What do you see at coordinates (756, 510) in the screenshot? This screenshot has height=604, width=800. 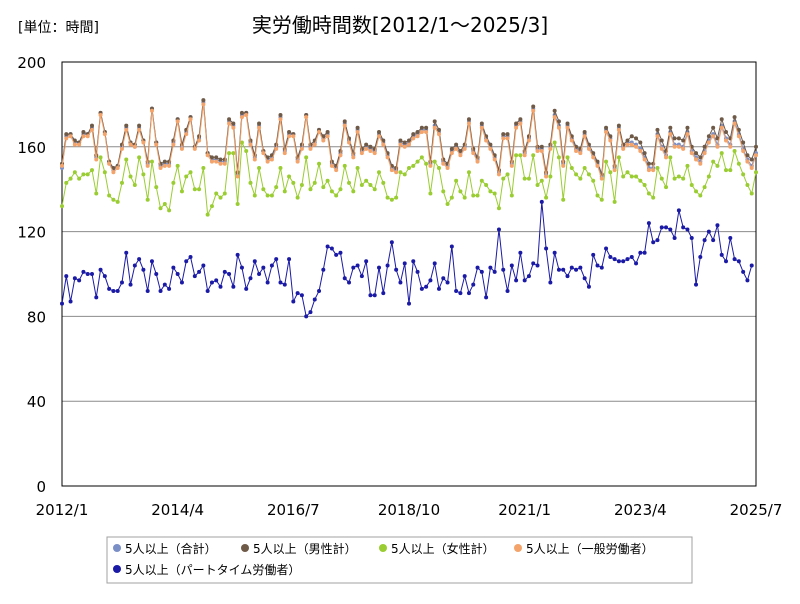 I see `x-tick-label: 2025/7` at bounding box center [756, 510].